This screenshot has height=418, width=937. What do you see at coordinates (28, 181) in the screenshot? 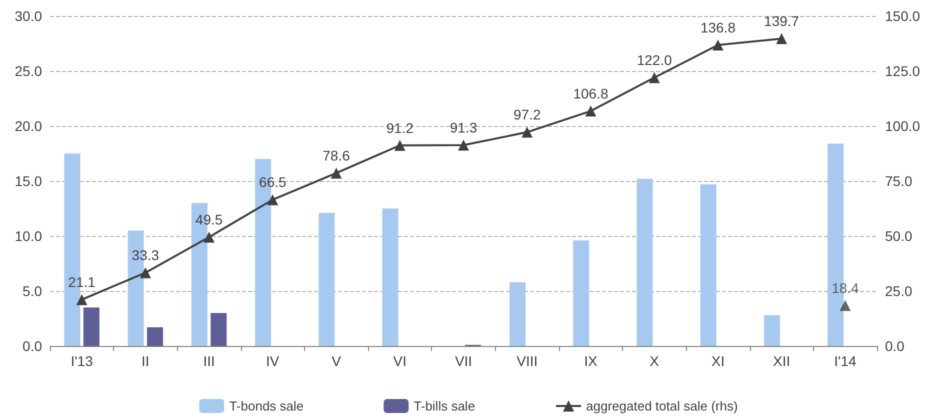
I see `y-tick-label: 15.0` at bounding box center [28, 181].